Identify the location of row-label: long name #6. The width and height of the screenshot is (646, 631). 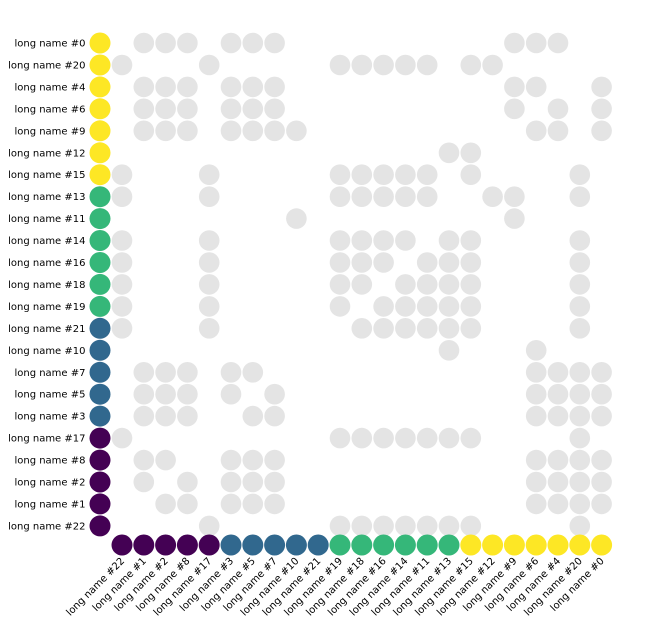
(49, 109).